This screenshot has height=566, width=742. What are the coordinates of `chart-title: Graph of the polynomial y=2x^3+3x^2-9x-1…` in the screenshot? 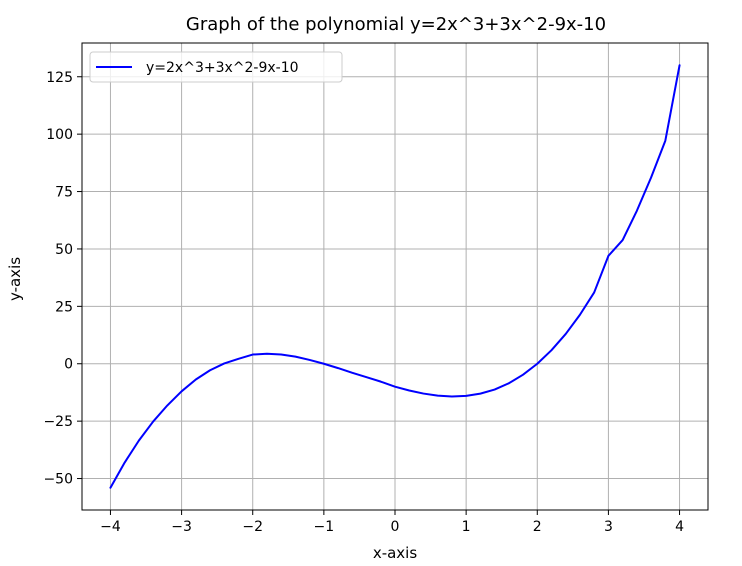 It's located at (396, 24).